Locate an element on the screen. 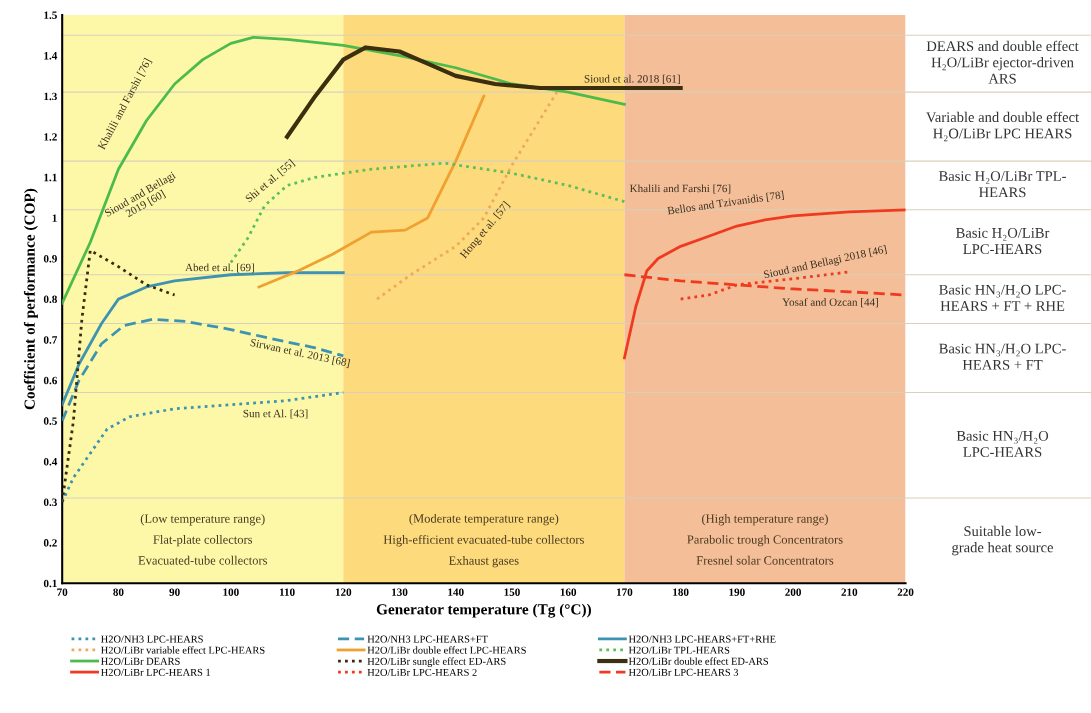  x-axis-title: Generator temperature (Tg (°C)) is located at coordinates (483, 610).